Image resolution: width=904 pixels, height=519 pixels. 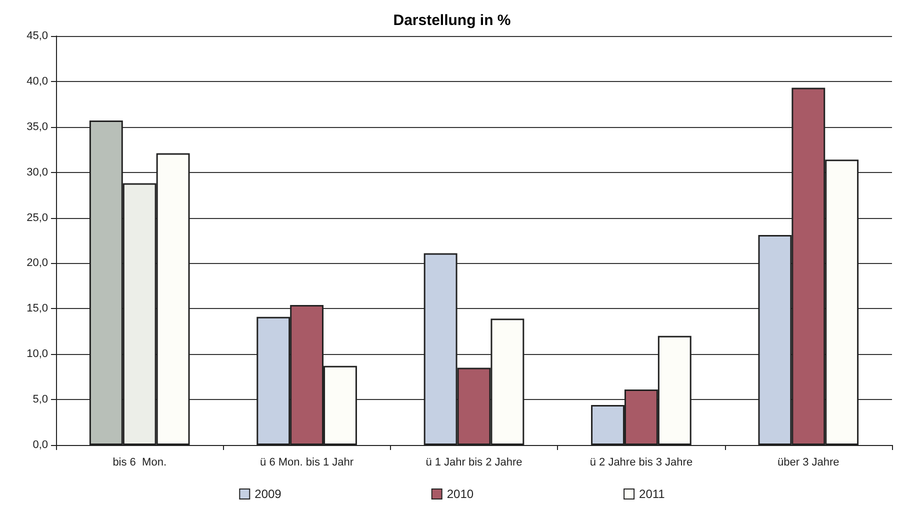 I want to click on x-tick-label: ü 2 Jahre bis 3 Jahre, so click(x=641, y=462).